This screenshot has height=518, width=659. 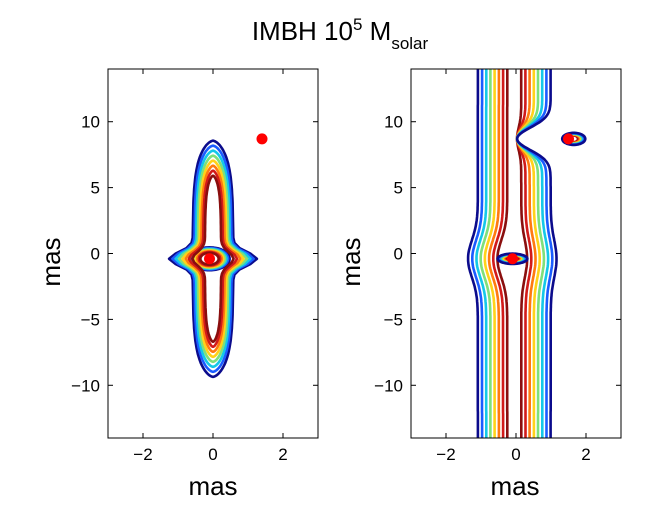 What do you see at coordinates (514, 486) in the screenshot?
I see `right-x-axis-label: mas` at bounding box center [514, 486].